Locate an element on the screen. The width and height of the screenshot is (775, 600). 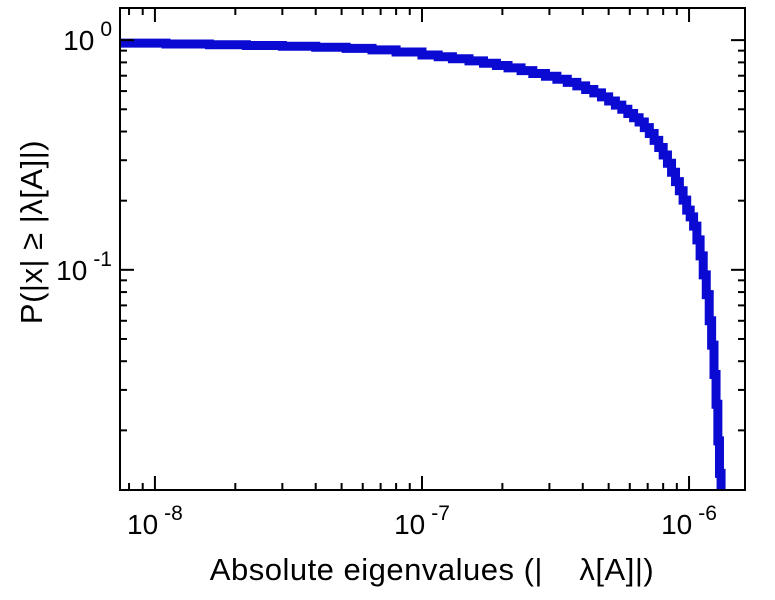
y-tick-label: 10 -1 is located at coordinates (84, 267).